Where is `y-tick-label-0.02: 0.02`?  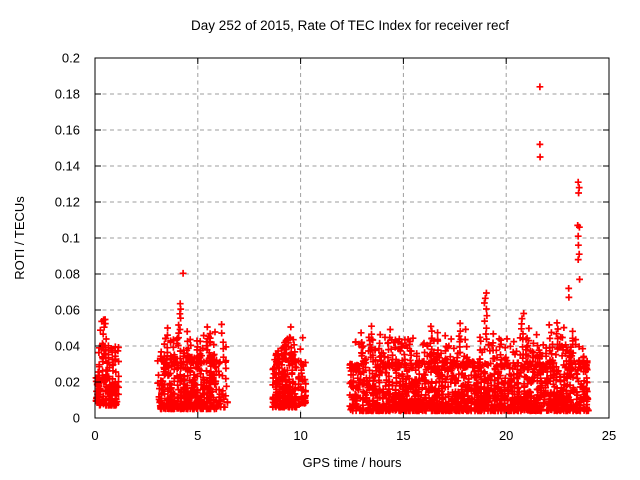
y-tick-label-0.02: 0.02 is located at coordinates (67, 382).